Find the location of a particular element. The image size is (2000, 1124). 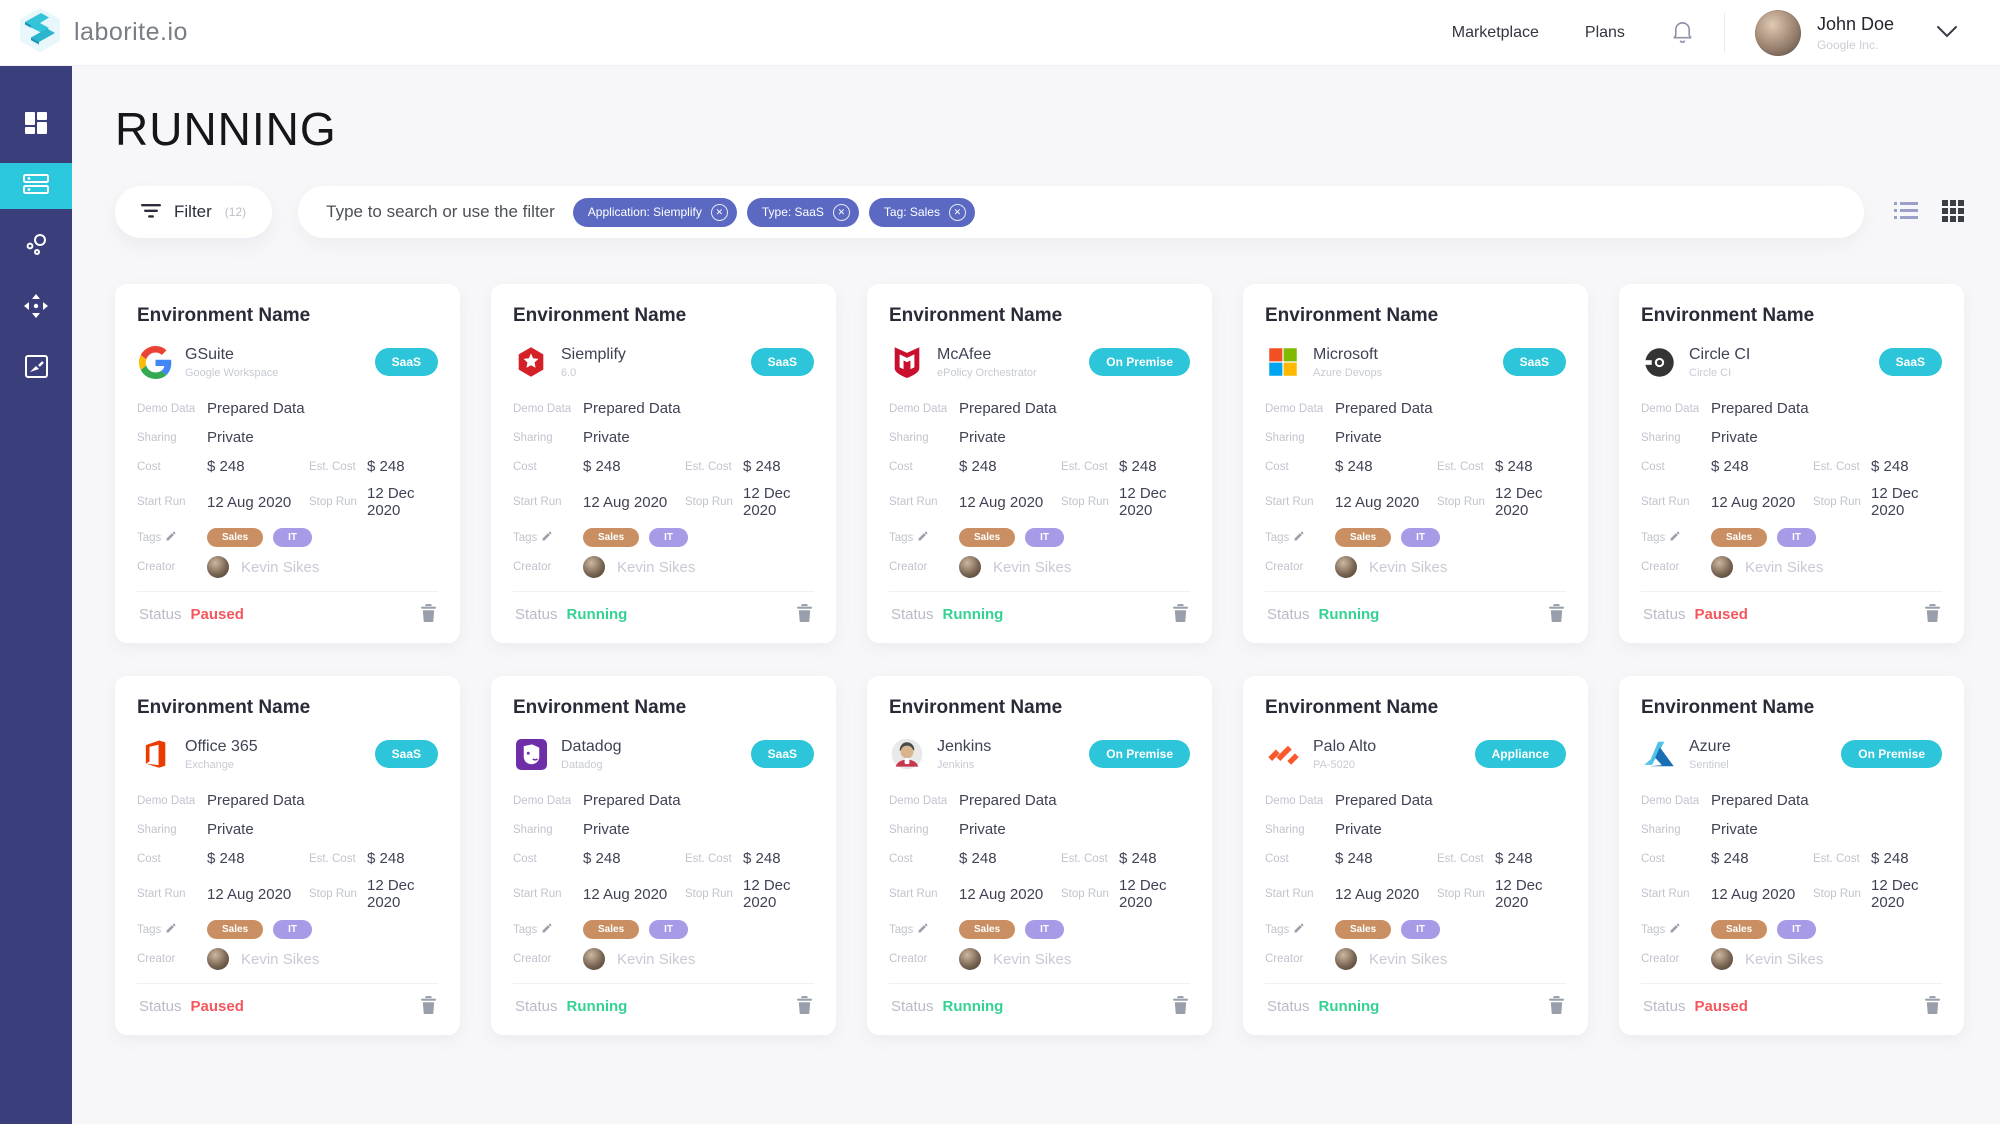

filter-chip: Type: SaaS ✕ is located at coordinates (802, 212).